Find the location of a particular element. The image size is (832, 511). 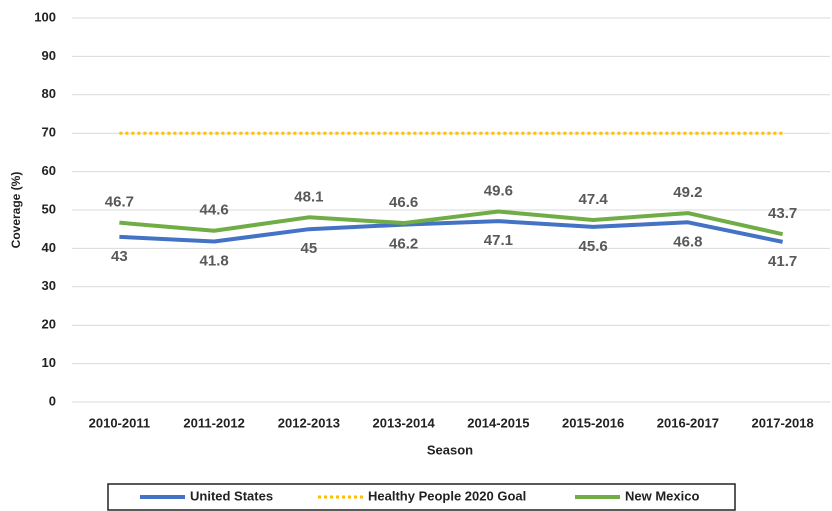

y-tick-label: 50 is located at coordinates (49, 208).